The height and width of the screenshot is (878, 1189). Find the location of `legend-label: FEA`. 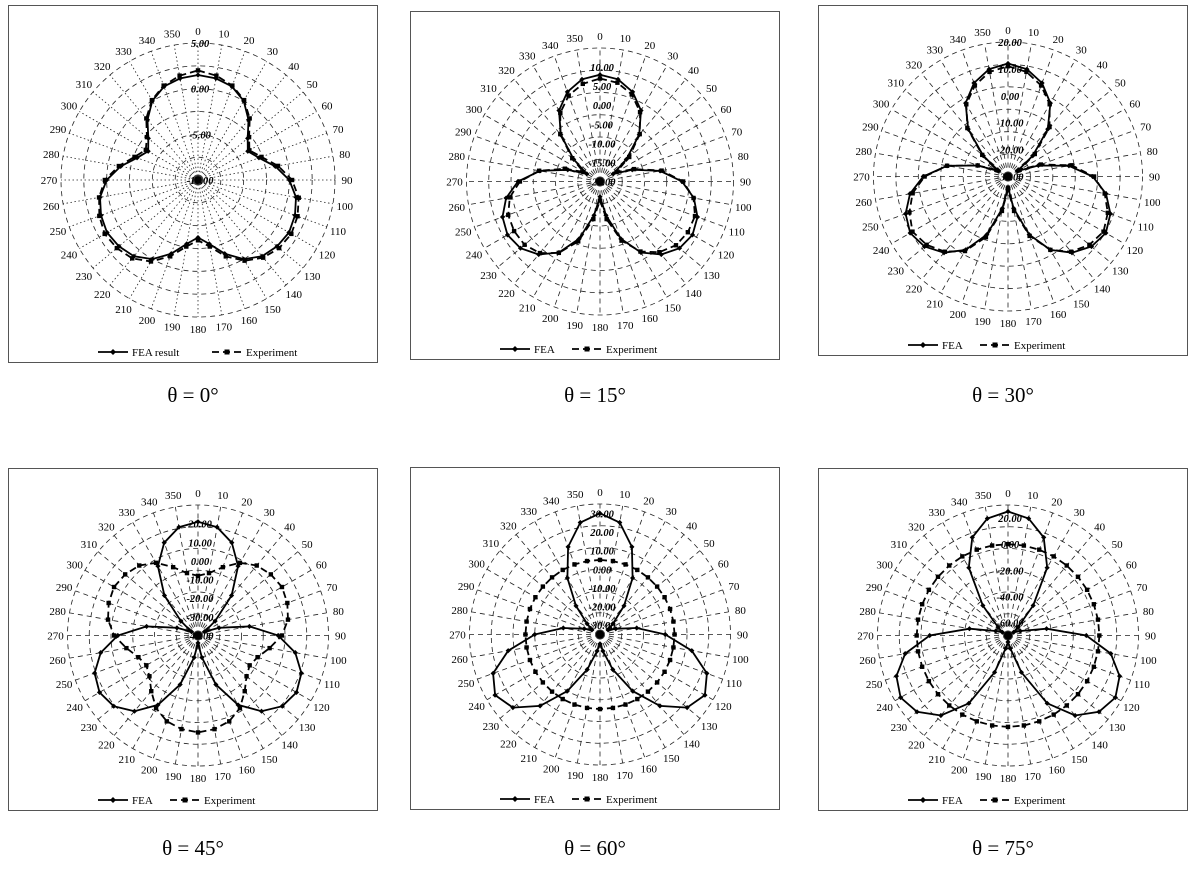

legend-label: FEA is located at coordinates (142, 801).